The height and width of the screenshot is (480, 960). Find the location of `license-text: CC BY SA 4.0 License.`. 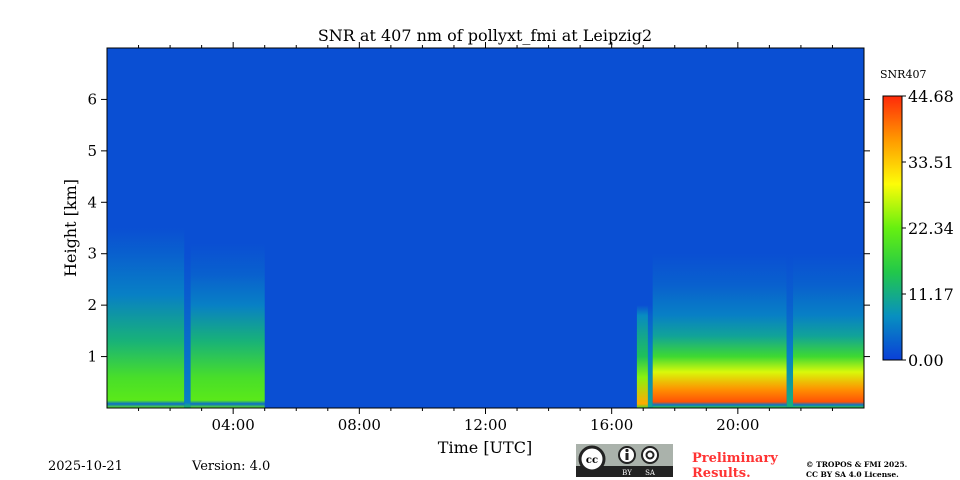

license-text: CC BY SA 4.0 License. is located at coordinates (852, 474).